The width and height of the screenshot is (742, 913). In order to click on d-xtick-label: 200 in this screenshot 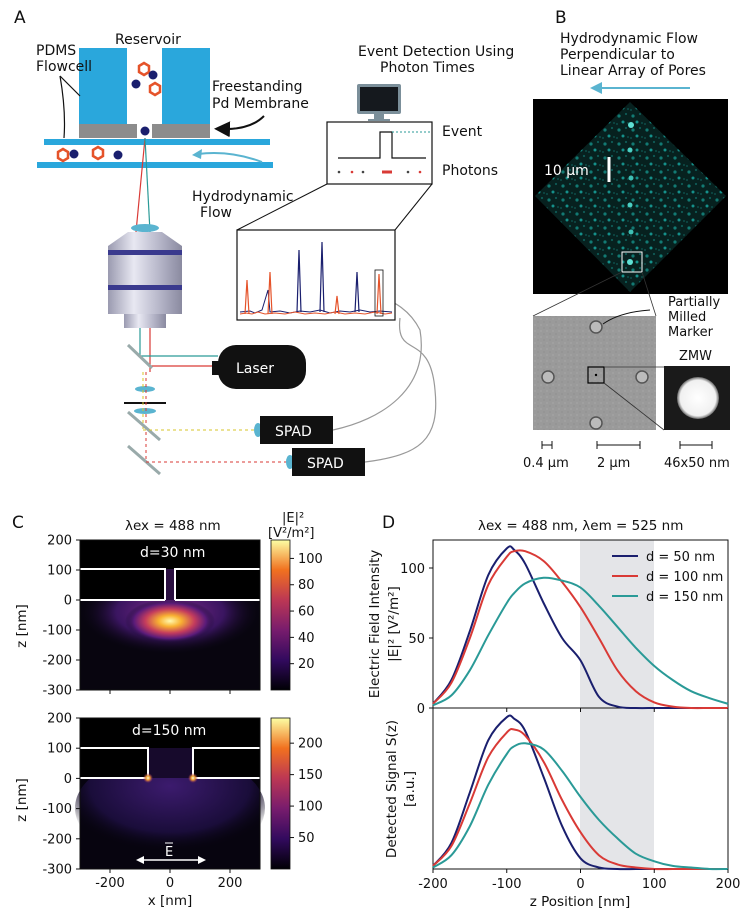, I will do `click(728, 884)`.